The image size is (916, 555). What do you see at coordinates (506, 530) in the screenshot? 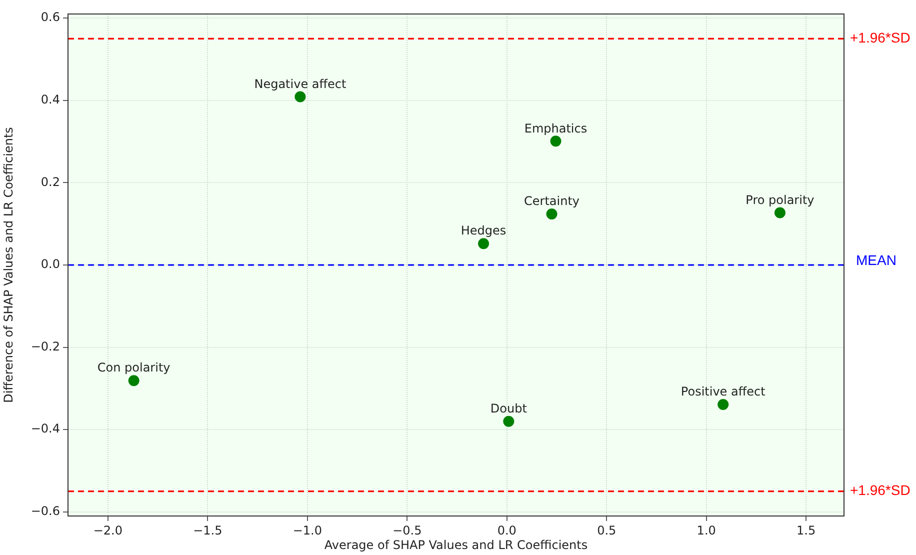
I see `x-tick-label: 0.0` at bounding box center [506, 530].